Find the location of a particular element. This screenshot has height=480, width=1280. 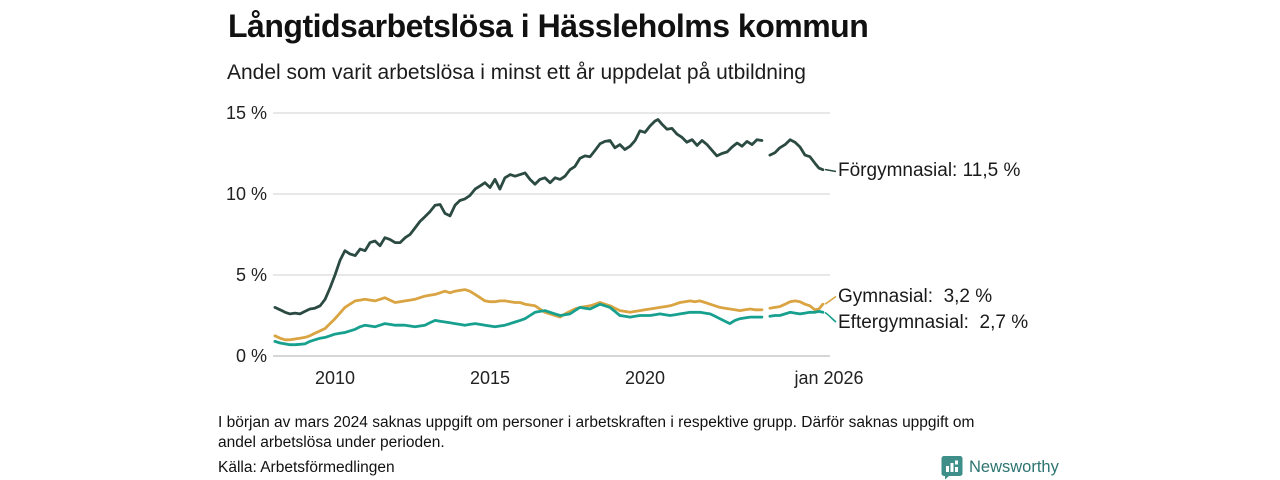

brand-name: Newsworthy is located at coordinates (1014, 467).